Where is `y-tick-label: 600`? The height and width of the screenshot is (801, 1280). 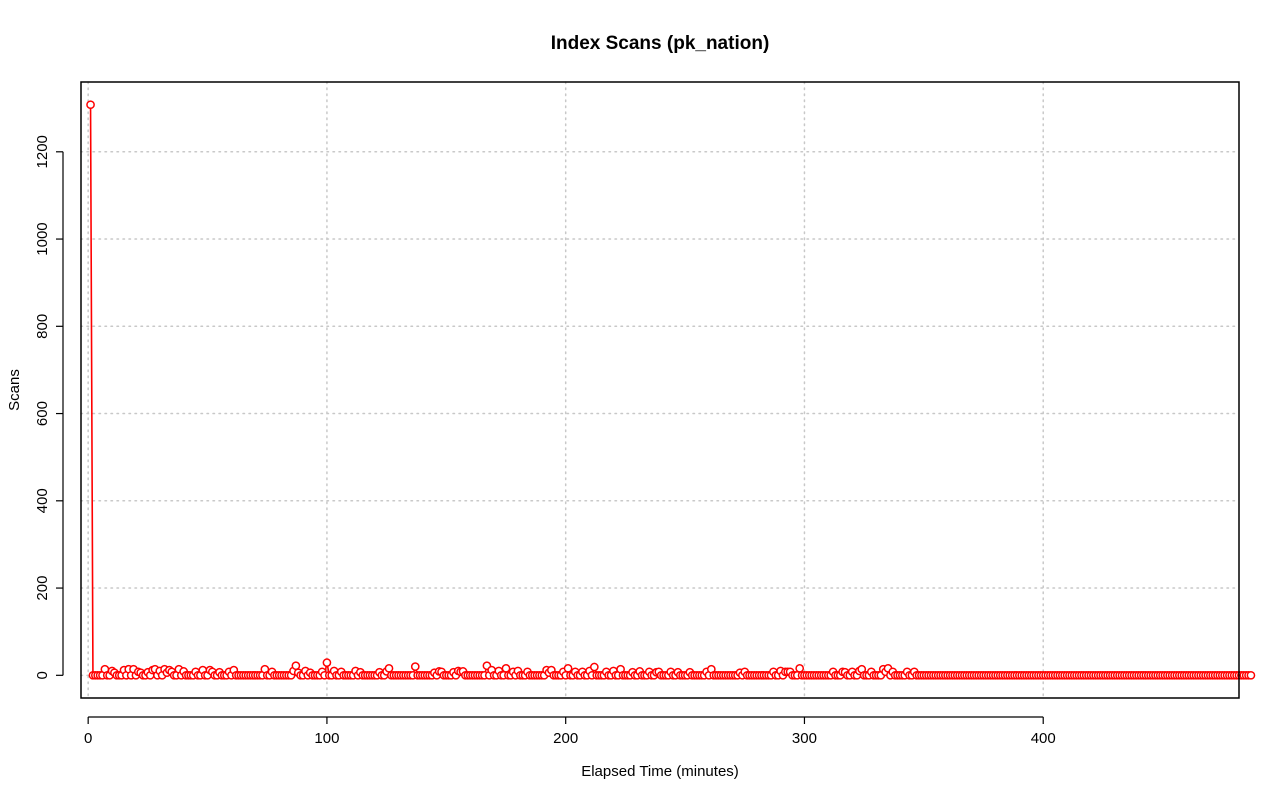
y-tick-label: 600 is located at coordinates (42, 413).